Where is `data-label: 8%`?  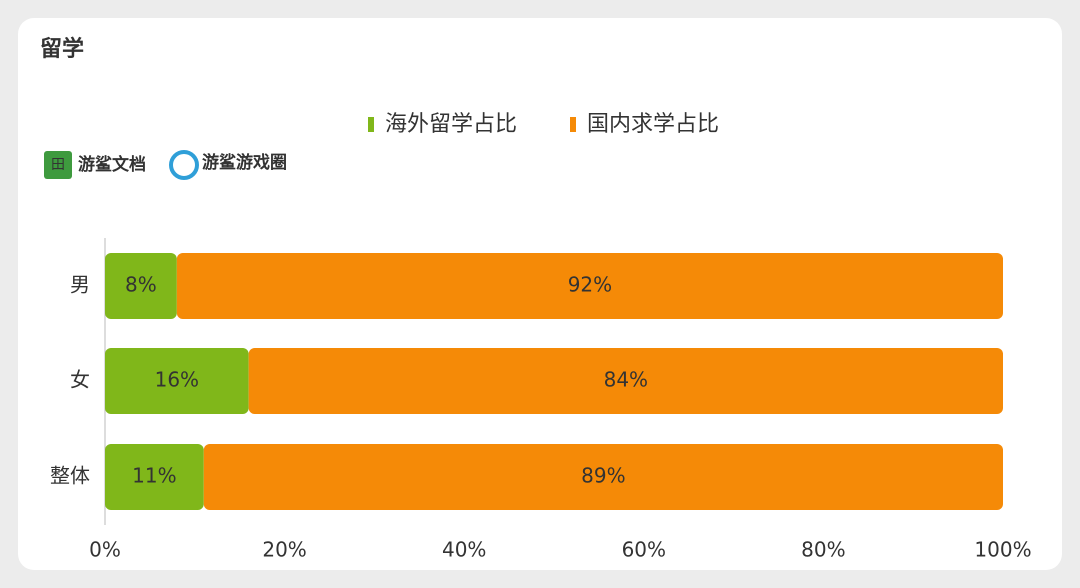 data-label: 8% is located at coordinates (141, 285).